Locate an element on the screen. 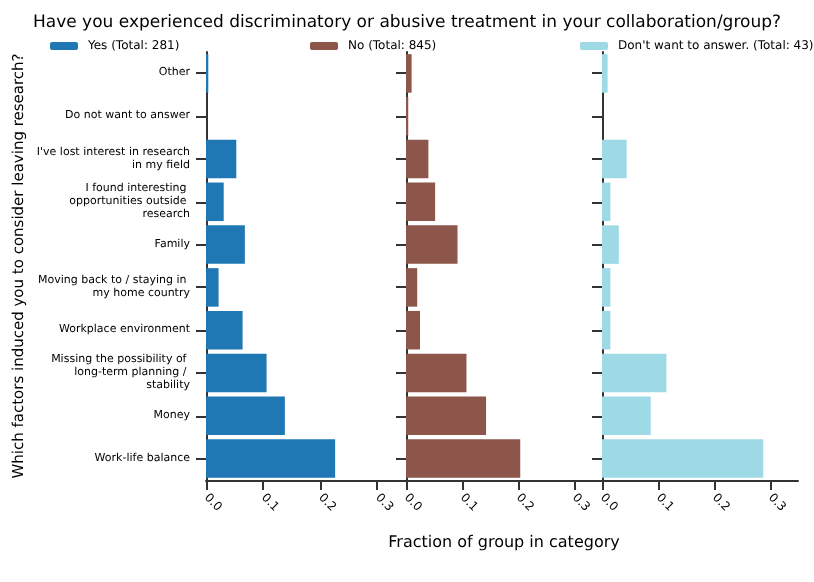 The width and height of the screenshot is (814, 582). x-axis-title: Fraction of group in category is located at coordinates (504, 542).